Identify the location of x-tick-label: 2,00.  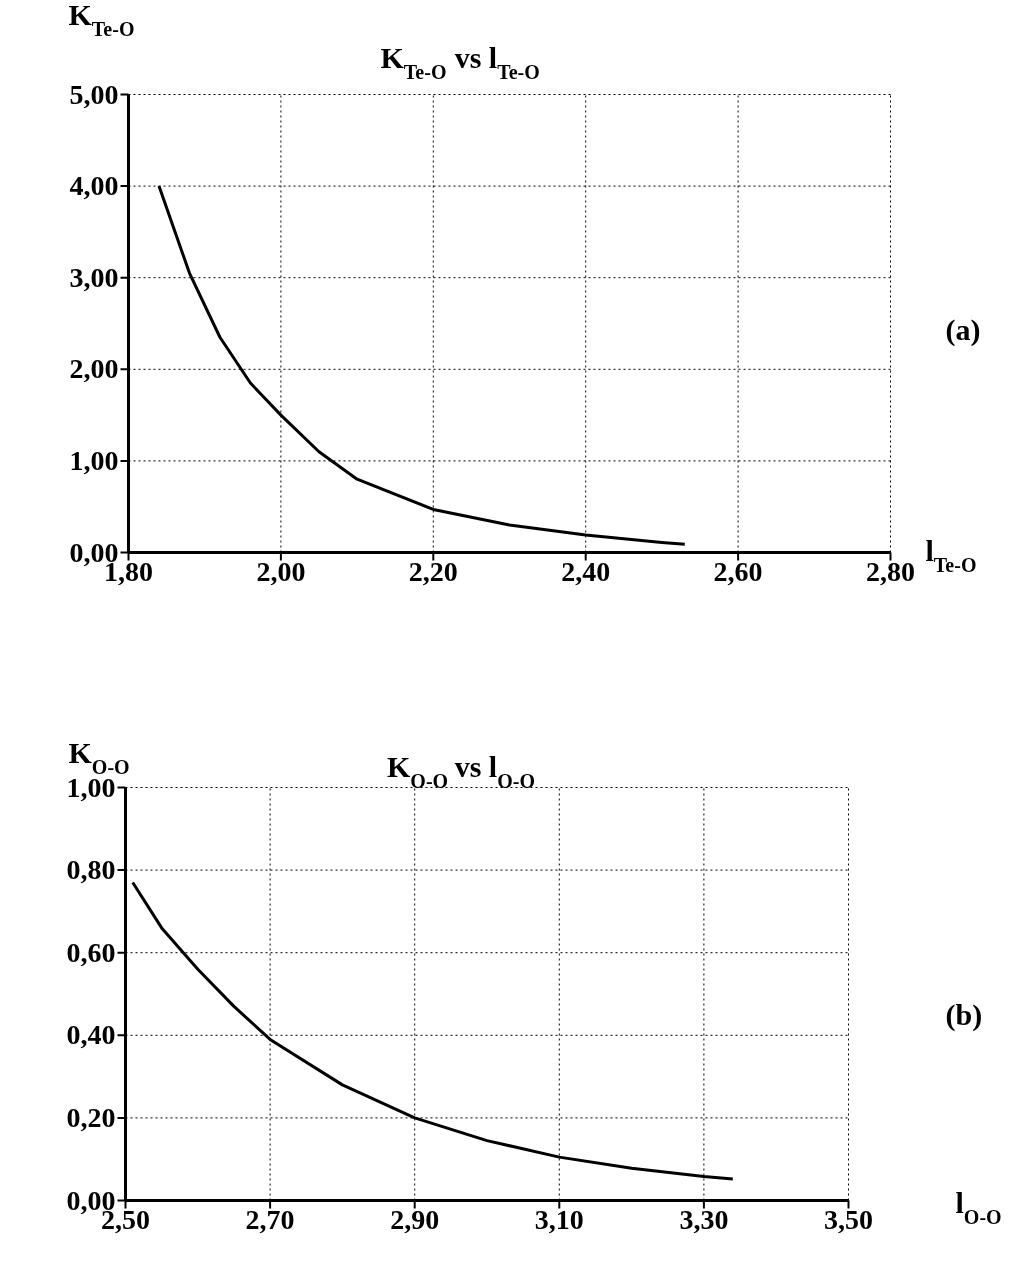
(281, 571).